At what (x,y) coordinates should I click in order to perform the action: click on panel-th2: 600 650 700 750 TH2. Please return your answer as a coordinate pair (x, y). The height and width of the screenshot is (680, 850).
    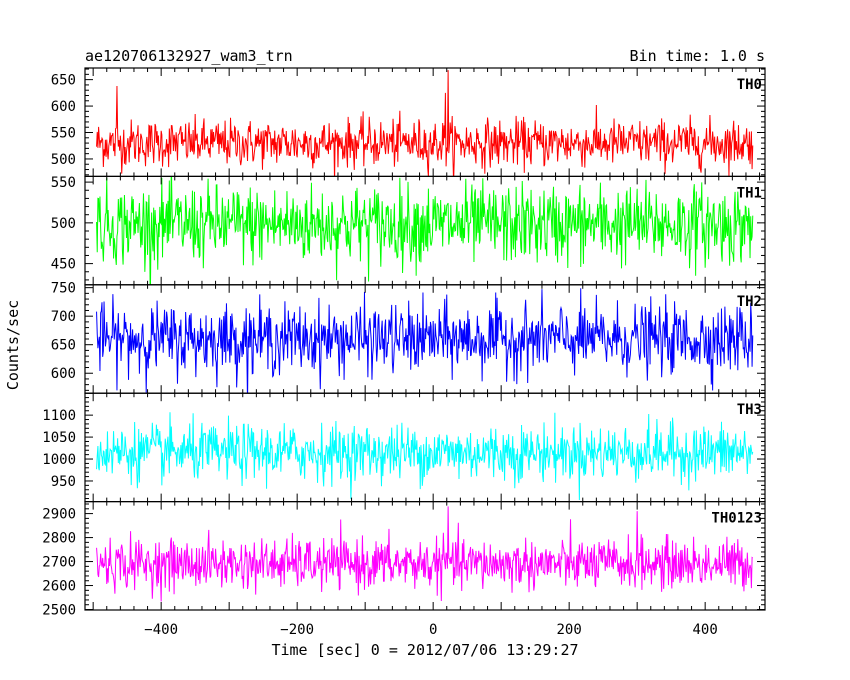
    Looking at the image, I should click on (408, 337).